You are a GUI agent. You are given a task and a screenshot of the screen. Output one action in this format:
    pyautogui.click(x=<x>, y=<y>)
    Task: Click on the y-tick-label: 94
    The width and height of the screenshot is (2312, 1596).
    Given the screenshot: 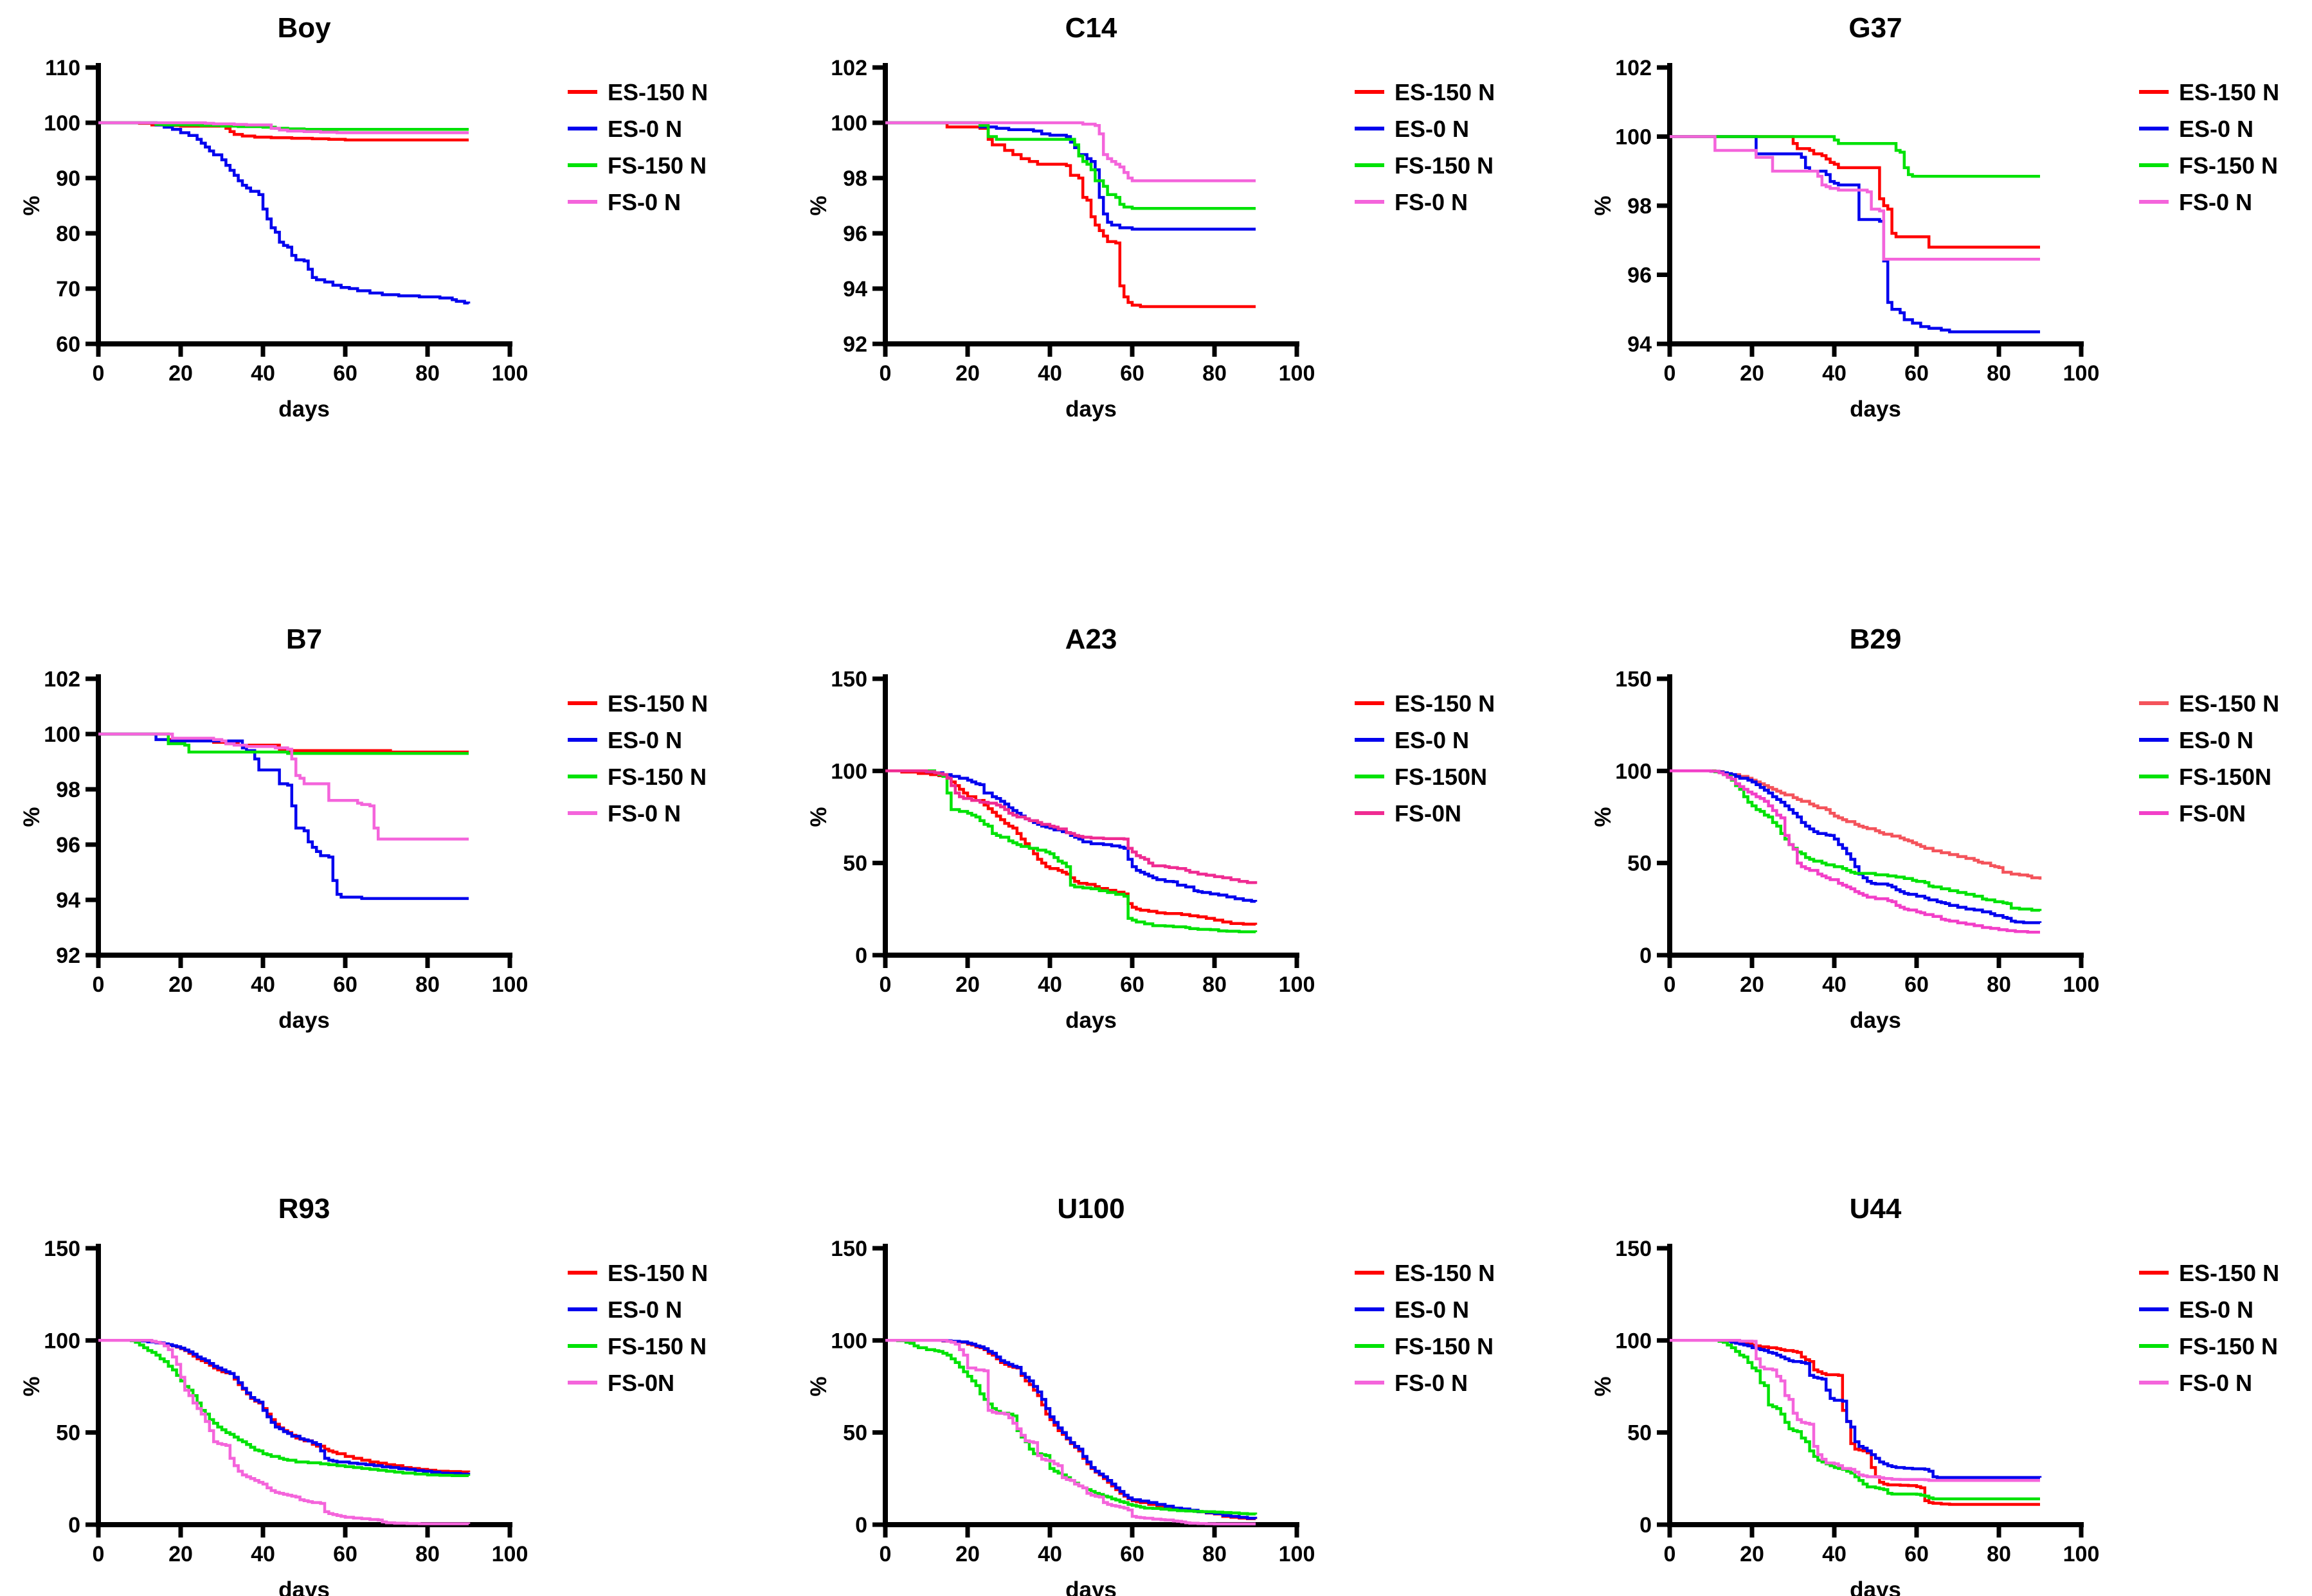 What is the action you would take?
    pyautogui.click(x=855, y=289)
    